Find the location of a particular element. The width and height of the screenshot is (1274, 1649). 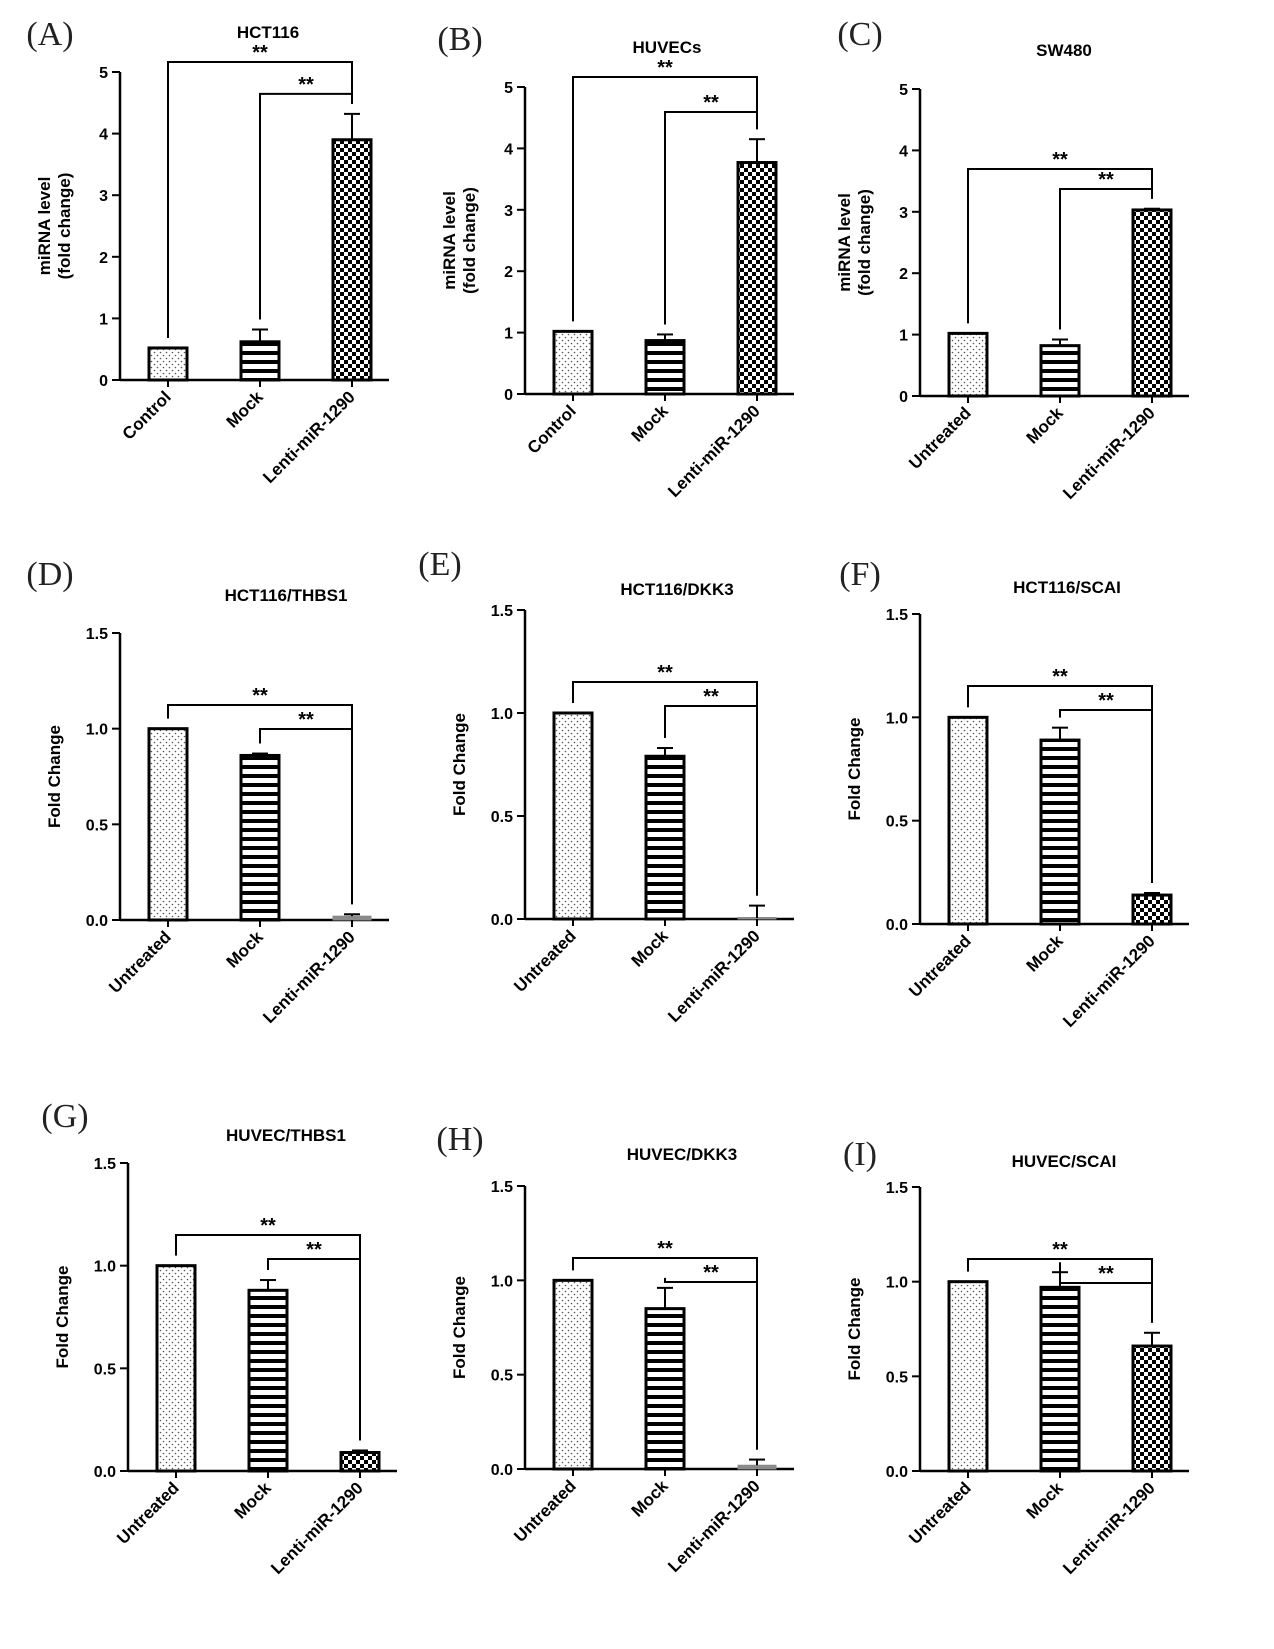

chart-title: HCT116/THBS1 is located at coordinates (286, 595).